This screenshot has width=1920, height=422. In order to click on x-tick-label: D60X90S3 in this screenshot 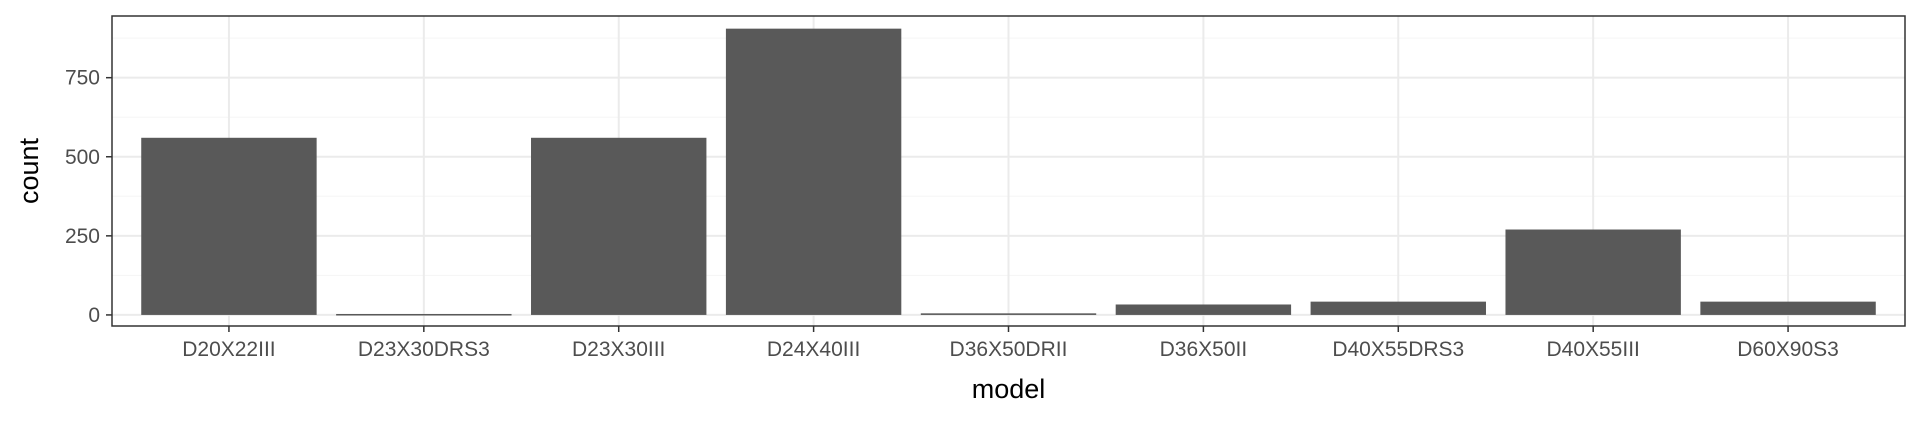, I will do `click(1788, 349)`.